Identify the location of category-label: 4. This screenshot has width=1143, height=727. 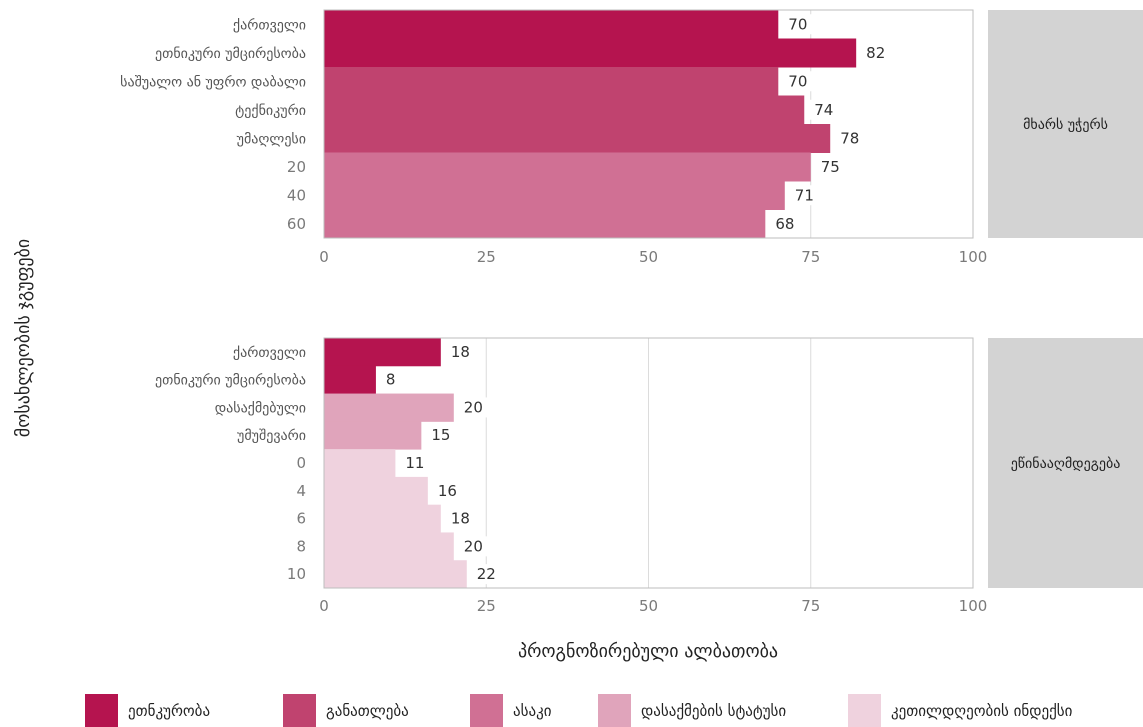
(301, 491).